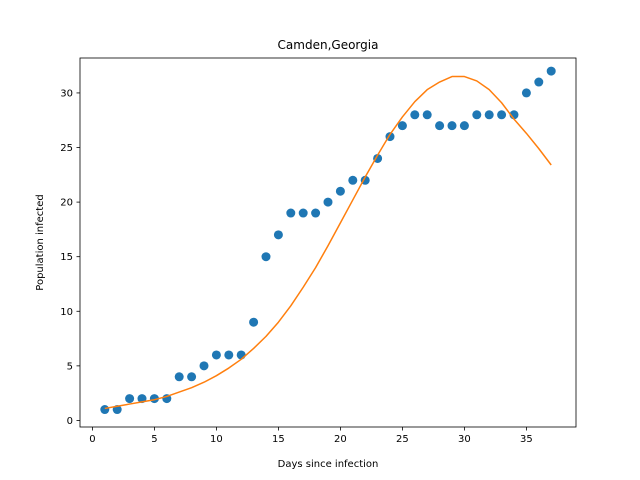 The image size is (640, 480). Describe the element at coordinates (328, 45) in the screenshot. I see `chart-title: Camden,Georgia` at that location.